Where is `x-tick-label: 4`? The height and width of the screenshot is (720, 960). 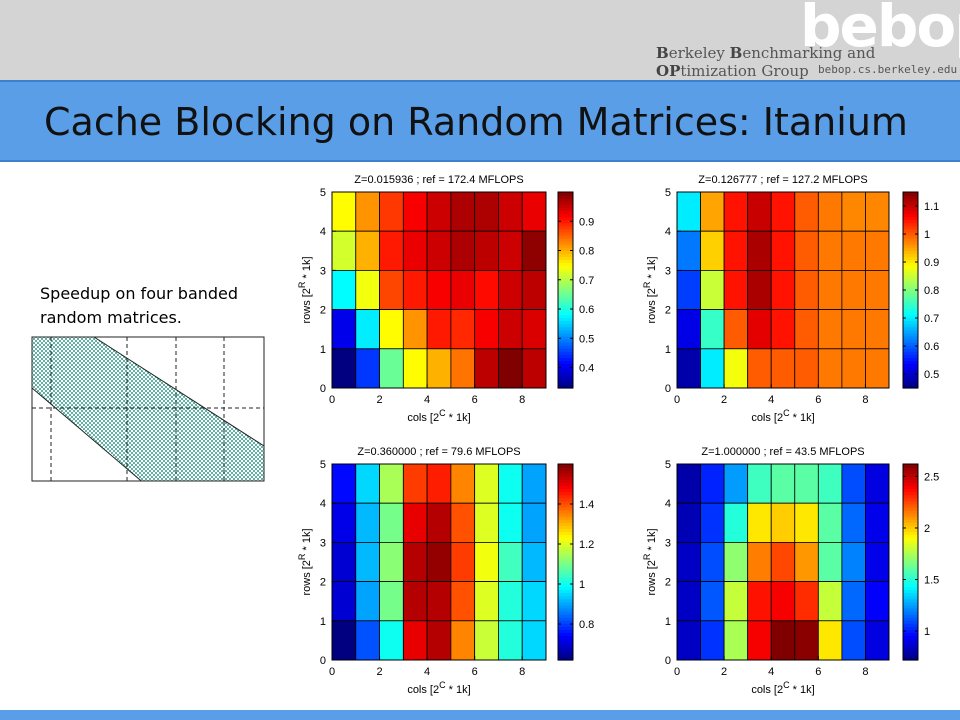
x-tick-label: 4 is located at coordinates (771, 672).